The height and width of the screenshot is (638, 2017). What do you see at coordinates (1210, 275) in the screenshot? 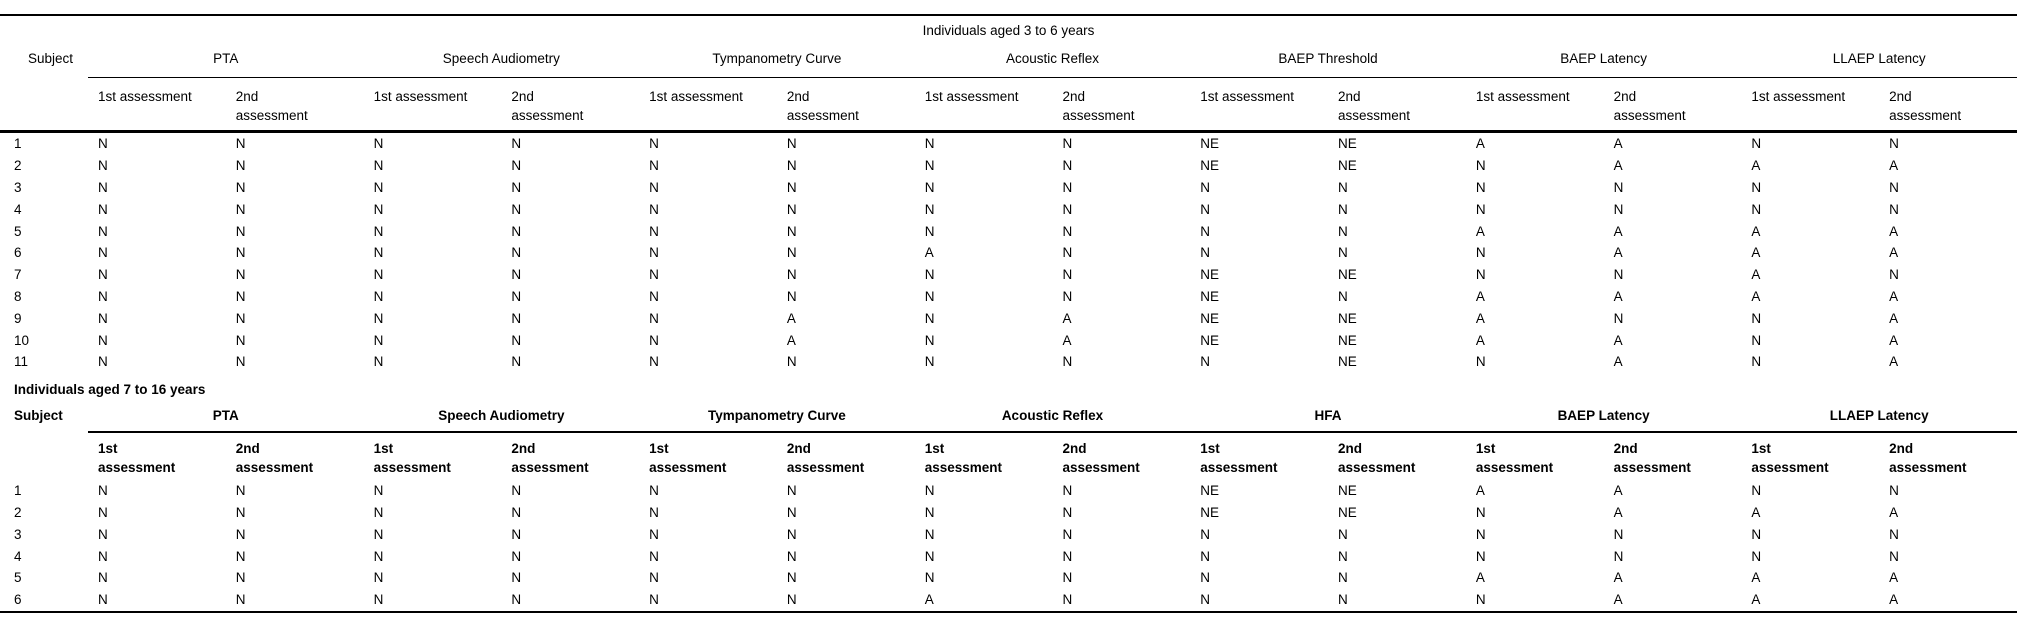
I see `cell-value-baep-threshold-1st: NE` at bounding box center [1210, 275].